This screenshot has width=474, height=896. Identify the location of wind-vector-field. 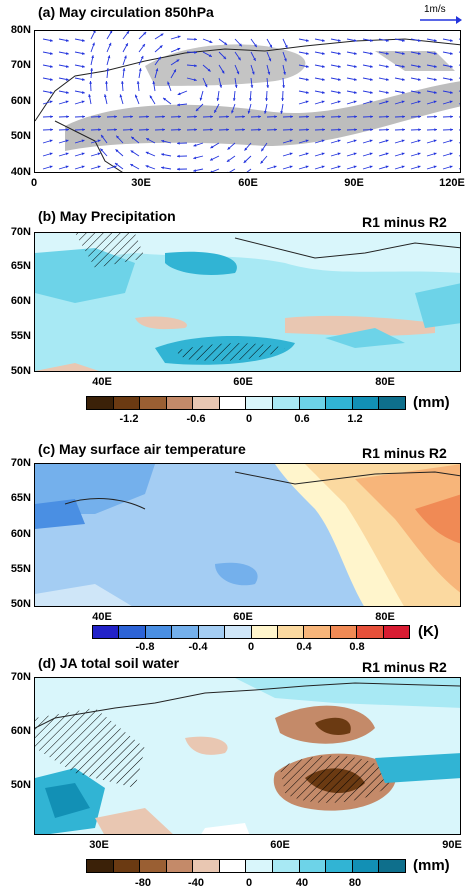
(251, 101).